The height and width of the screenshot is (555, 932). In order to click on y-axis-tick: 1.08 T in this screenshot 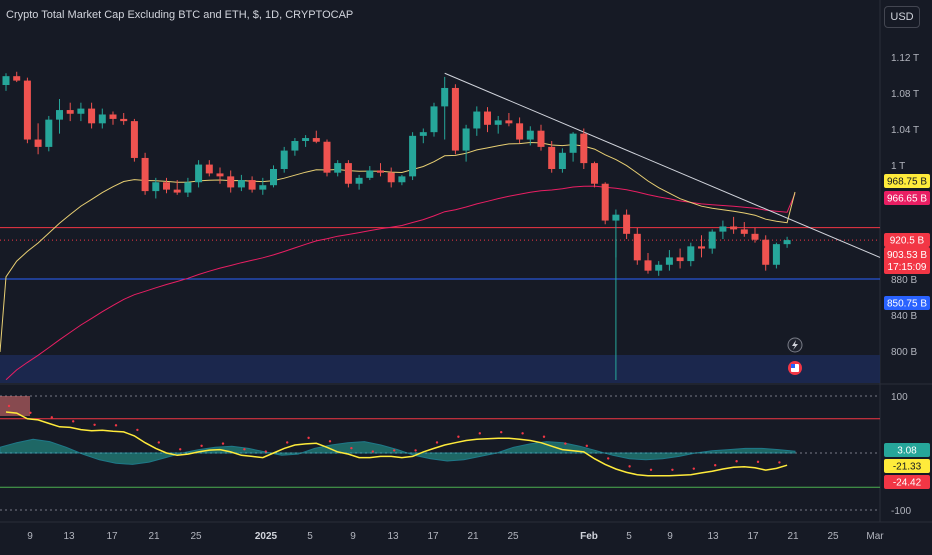, I will do `click(905, 94)`.